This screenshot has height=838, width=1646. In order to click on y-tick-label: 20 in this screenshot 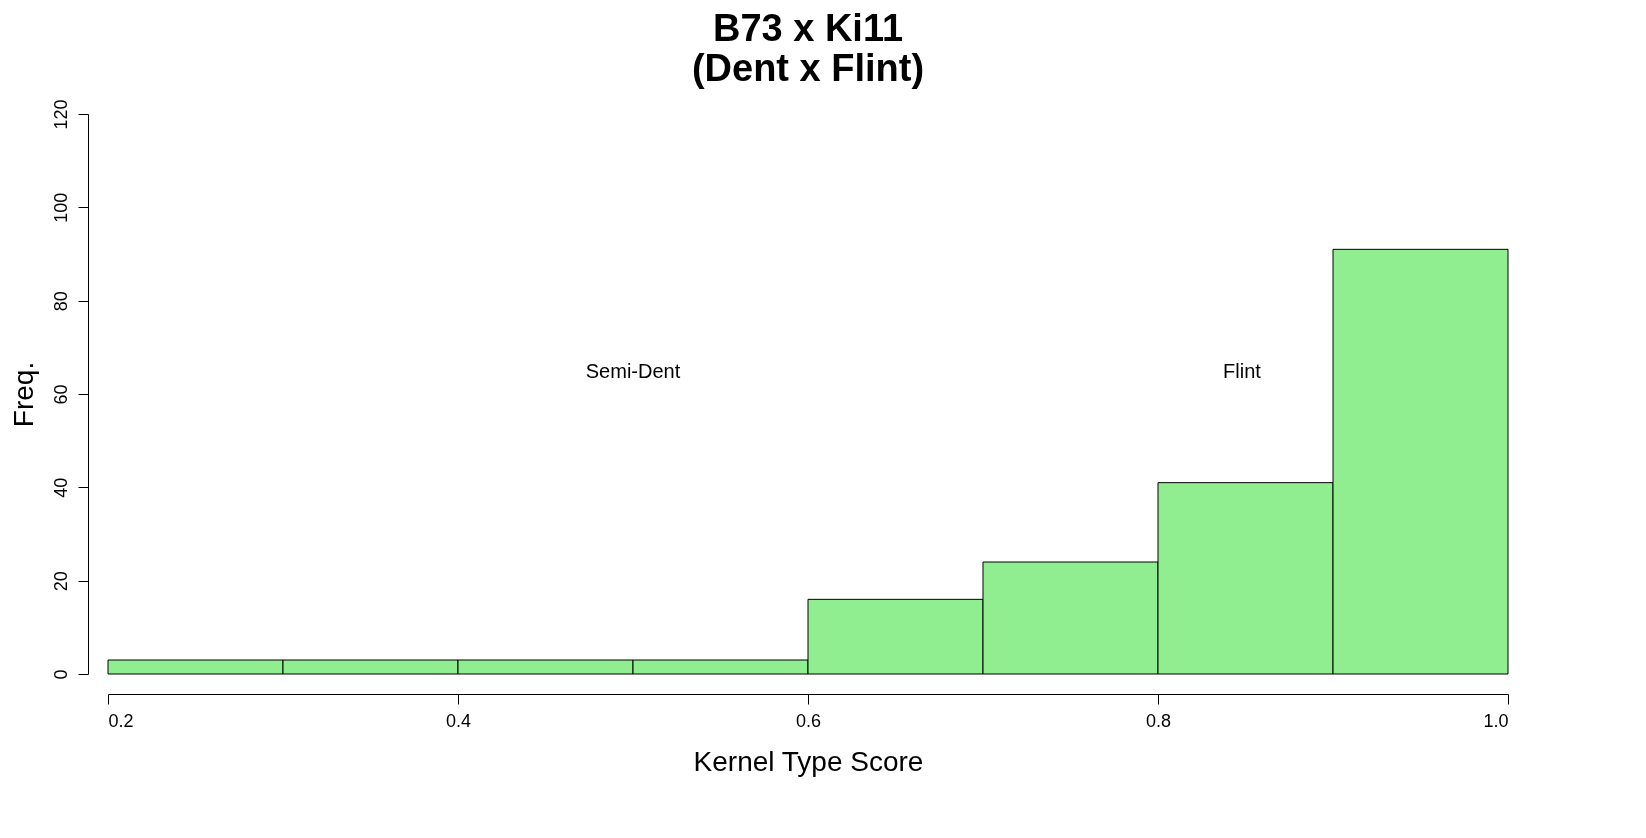, I will do `click(60, 581)`.